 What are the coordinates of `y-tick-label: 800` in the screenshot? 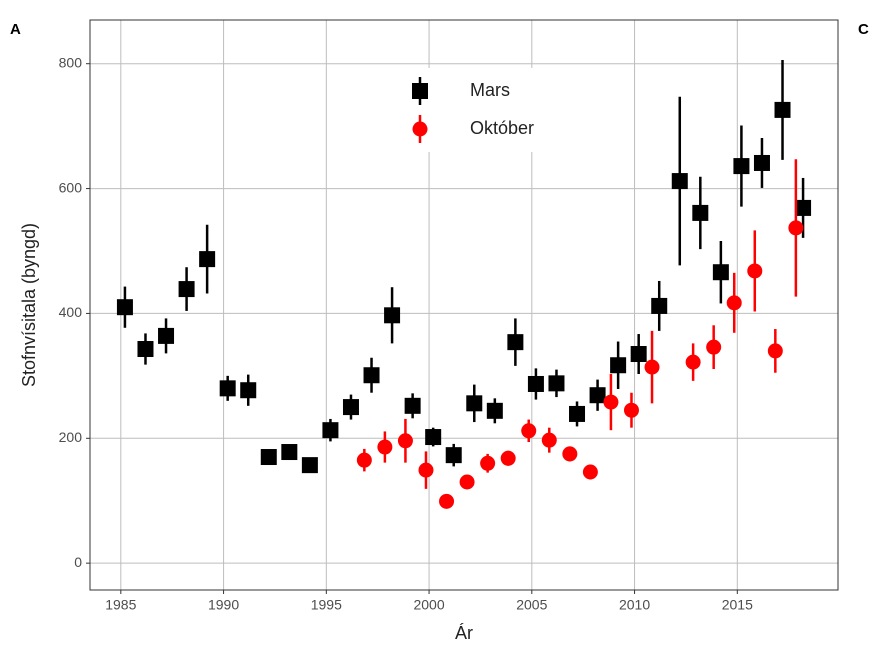 It's located at (71, 62).